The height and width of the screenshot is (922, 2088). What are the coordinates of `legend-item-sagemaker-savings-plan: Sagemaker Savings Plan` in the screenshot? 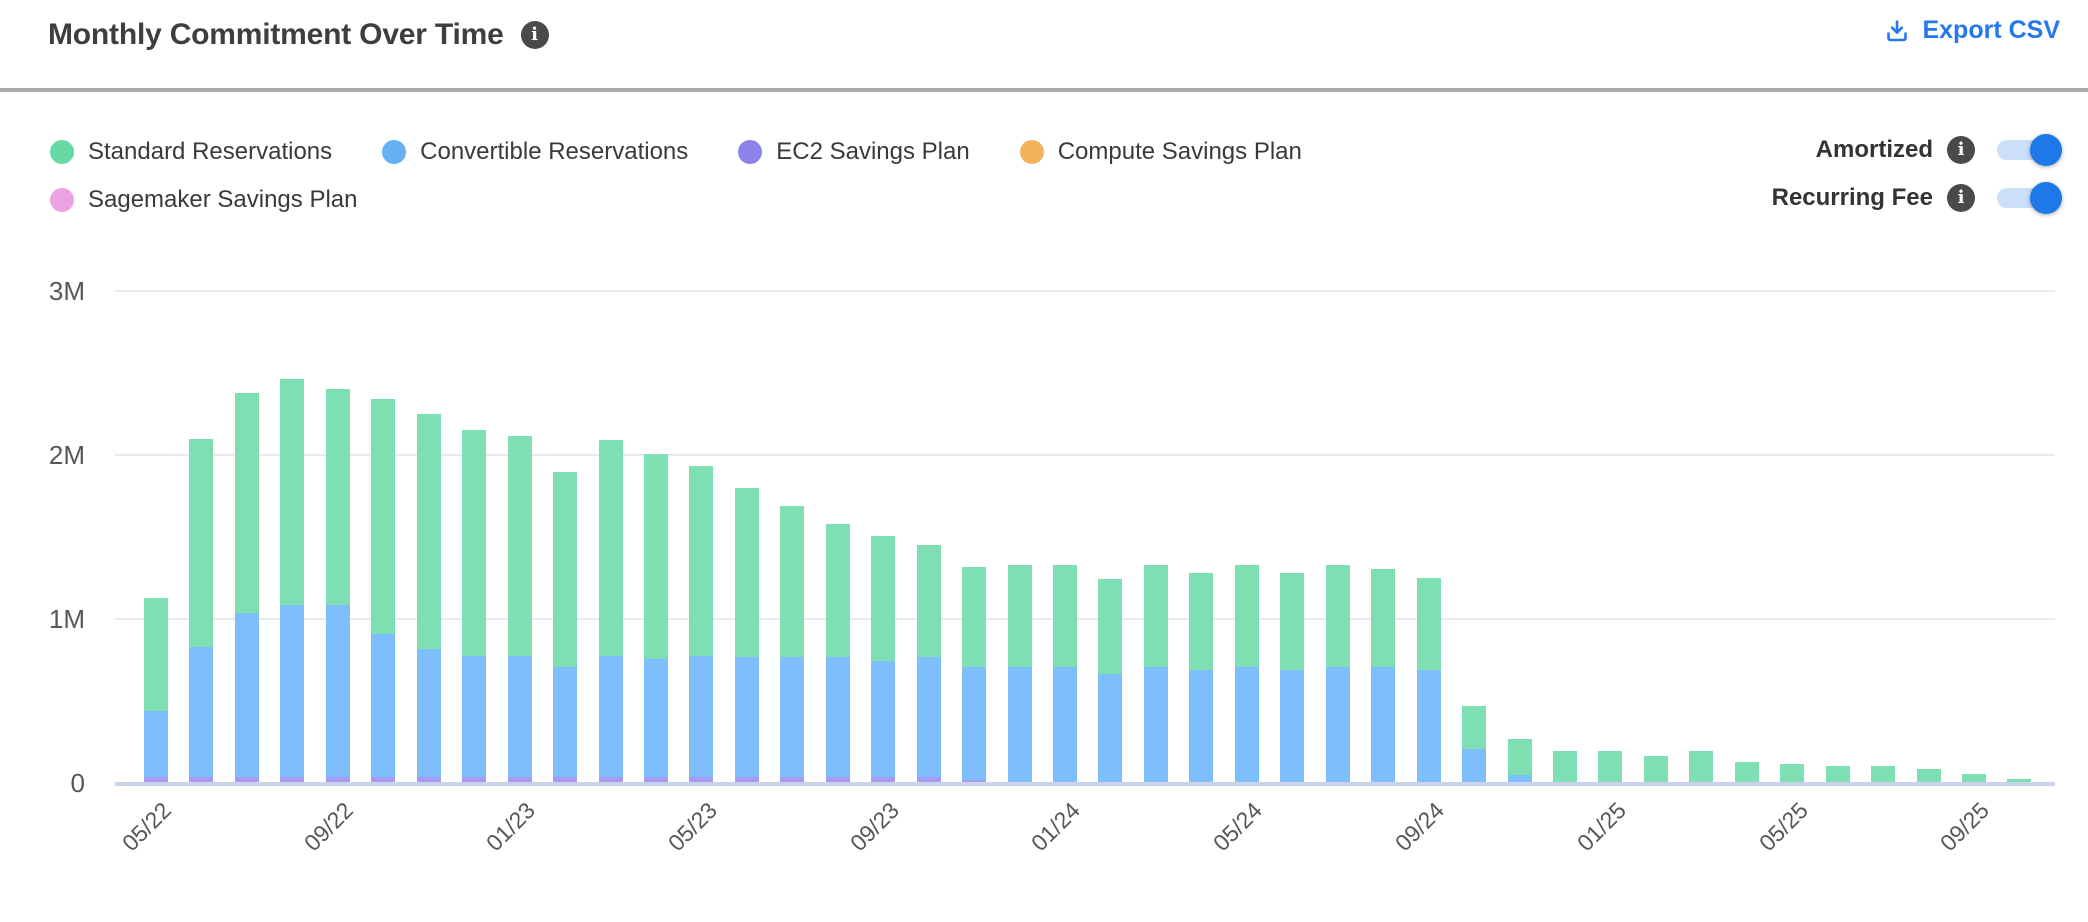 It's located at (203, 200).